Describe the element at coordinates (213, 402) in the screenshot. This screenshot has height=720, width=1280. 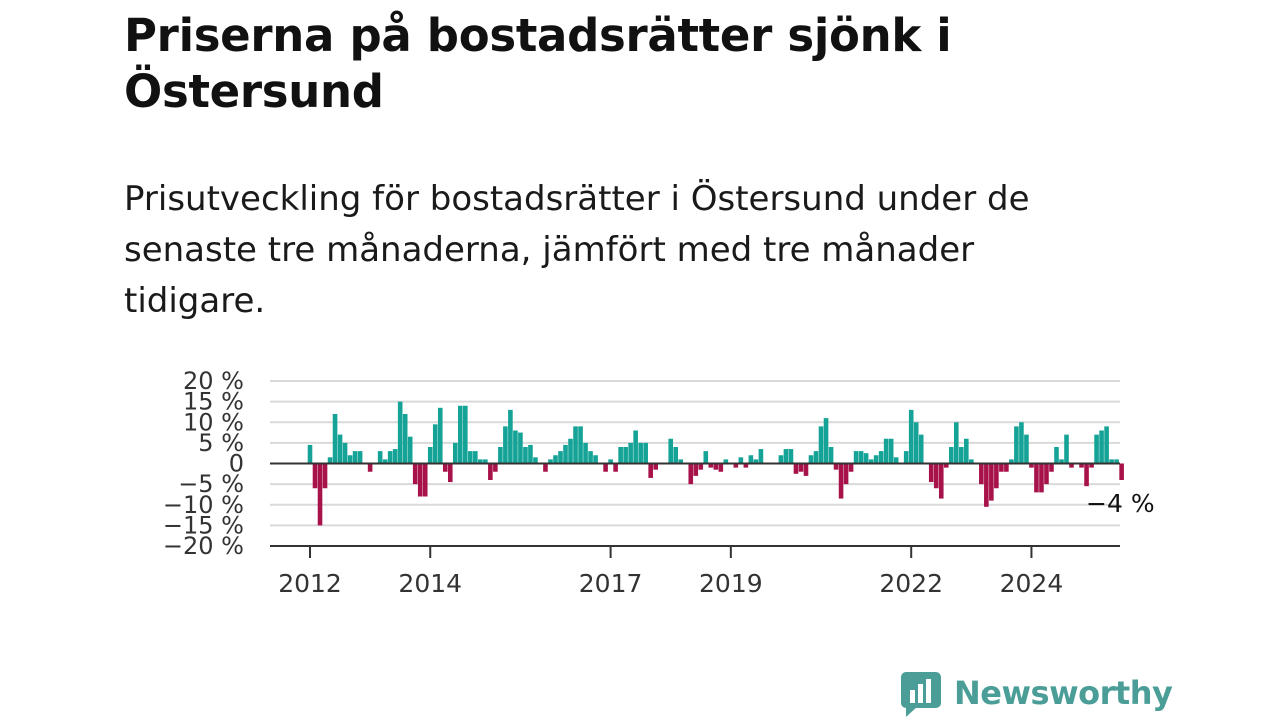
I see `y-tick-label: 15 %` at that location.